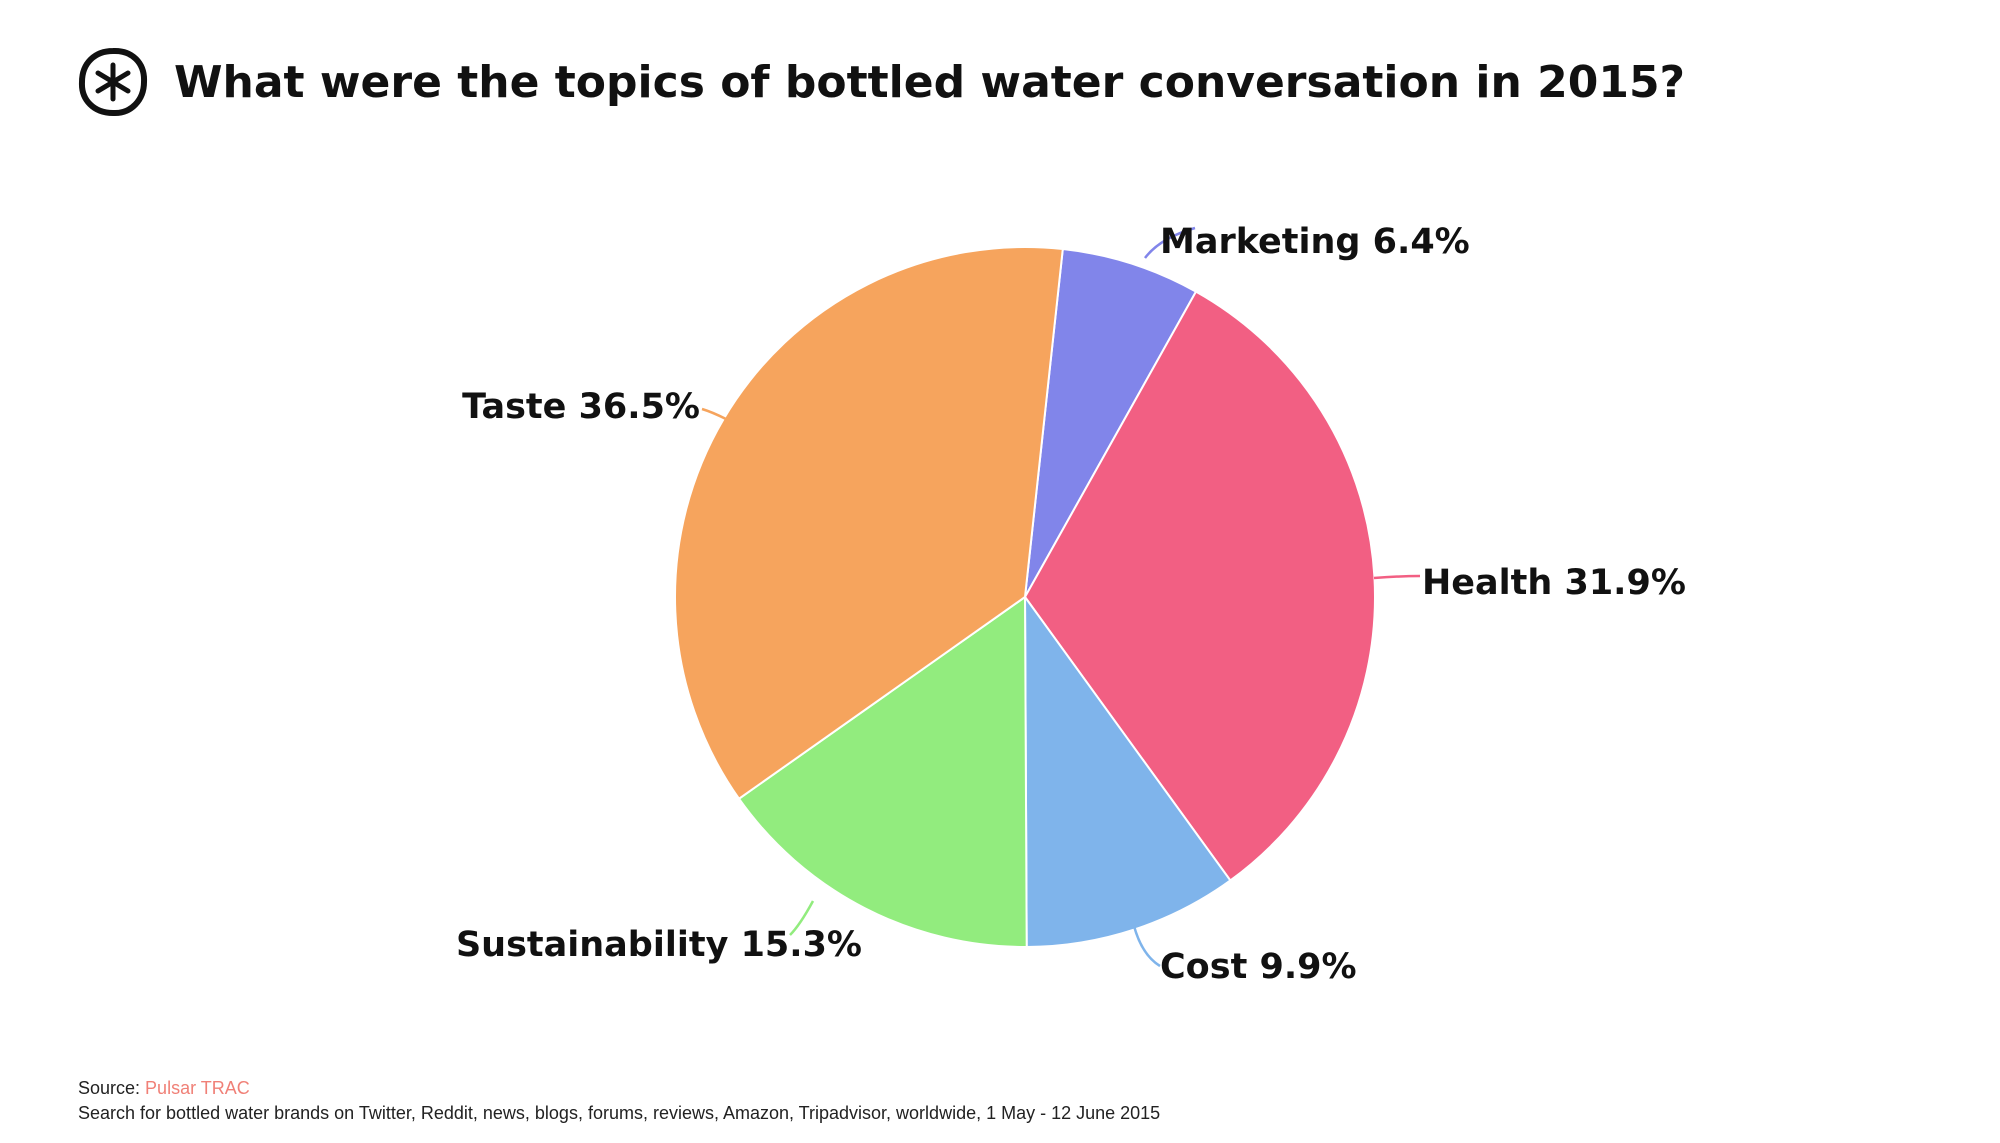  I want to click on leader-line-health, so click(1397, 577).